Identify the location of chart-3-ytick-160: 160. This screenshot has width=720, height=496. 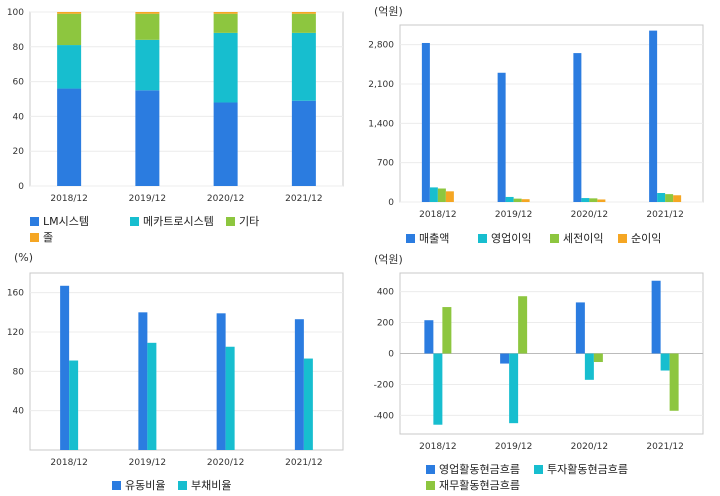
(15, 294).